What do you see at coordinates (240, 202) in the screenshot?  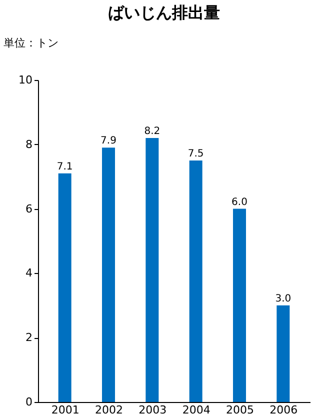 I see `data-label: 6.0` at bounding box center [240, 202].